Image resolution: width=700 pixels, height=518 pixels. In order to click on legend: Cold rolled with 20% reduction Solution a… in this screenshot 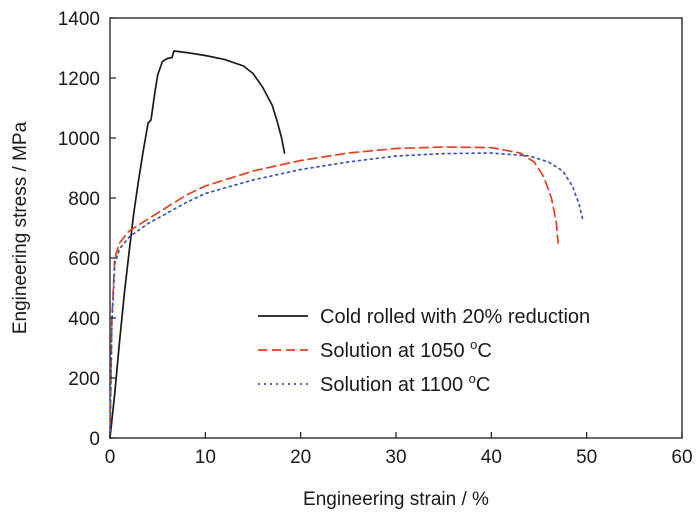, I will do `click(424, 351)`.